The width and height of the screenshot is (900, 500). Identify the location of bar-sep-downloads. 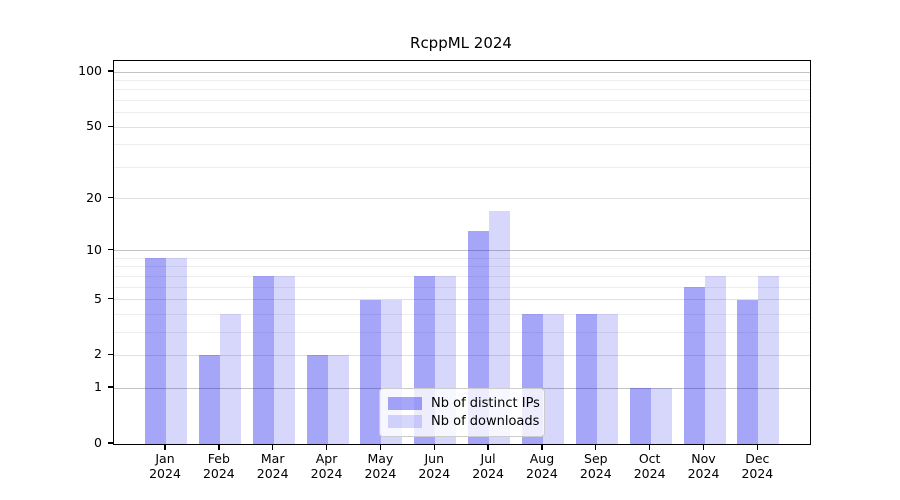
(607, 379).